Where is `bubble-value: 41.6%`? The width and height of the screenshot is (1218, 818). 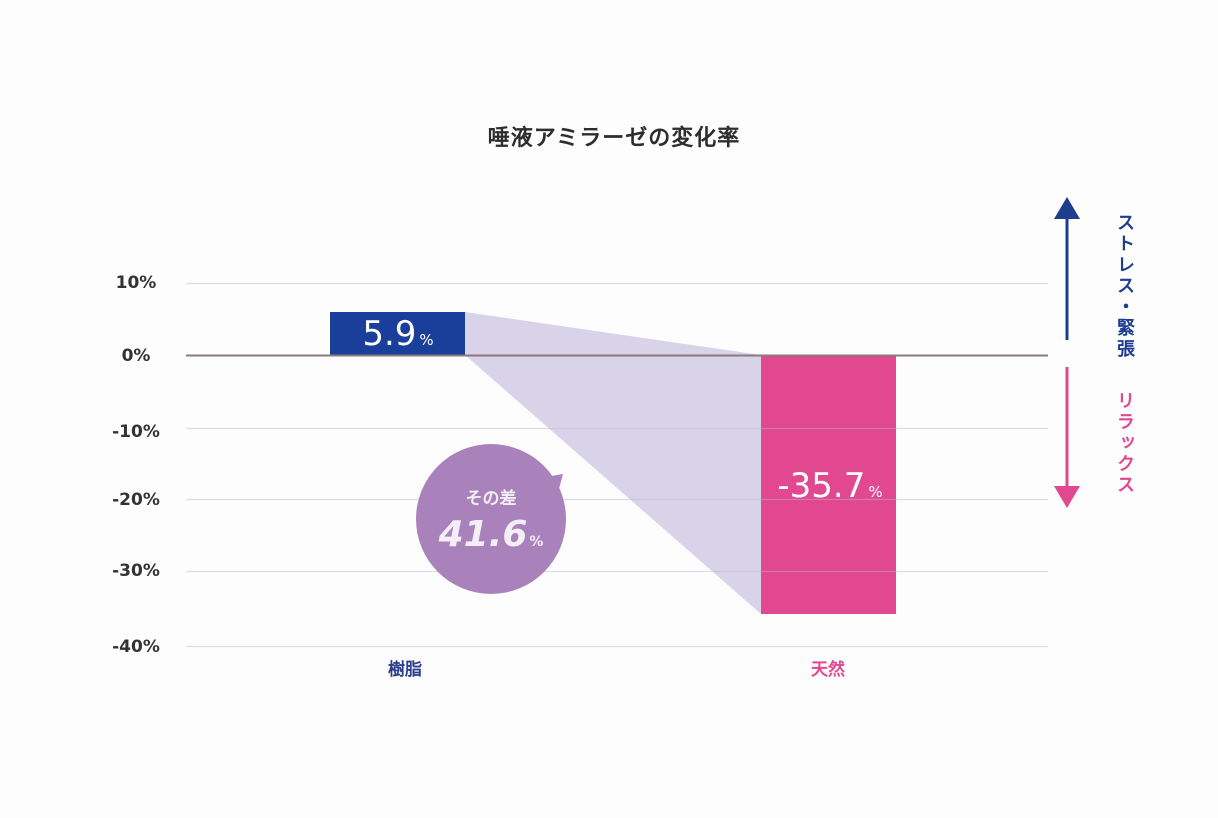
bubble-value: 41.6% is located at coordinates (491, 534).